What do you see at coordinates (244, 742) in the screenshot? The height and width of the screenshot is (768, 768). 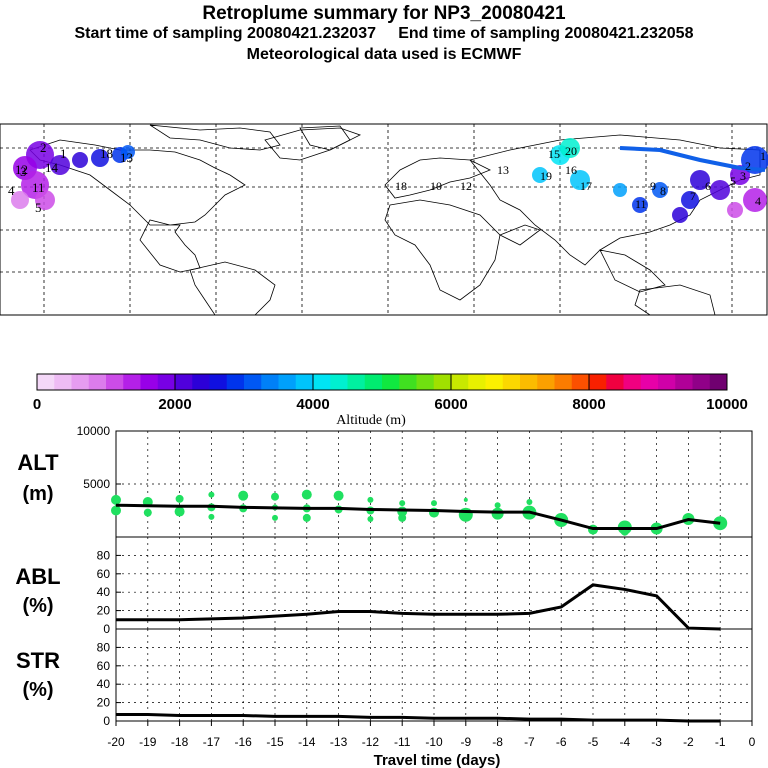 I see `xtick-label: -16` at bounding box center [244, 742].